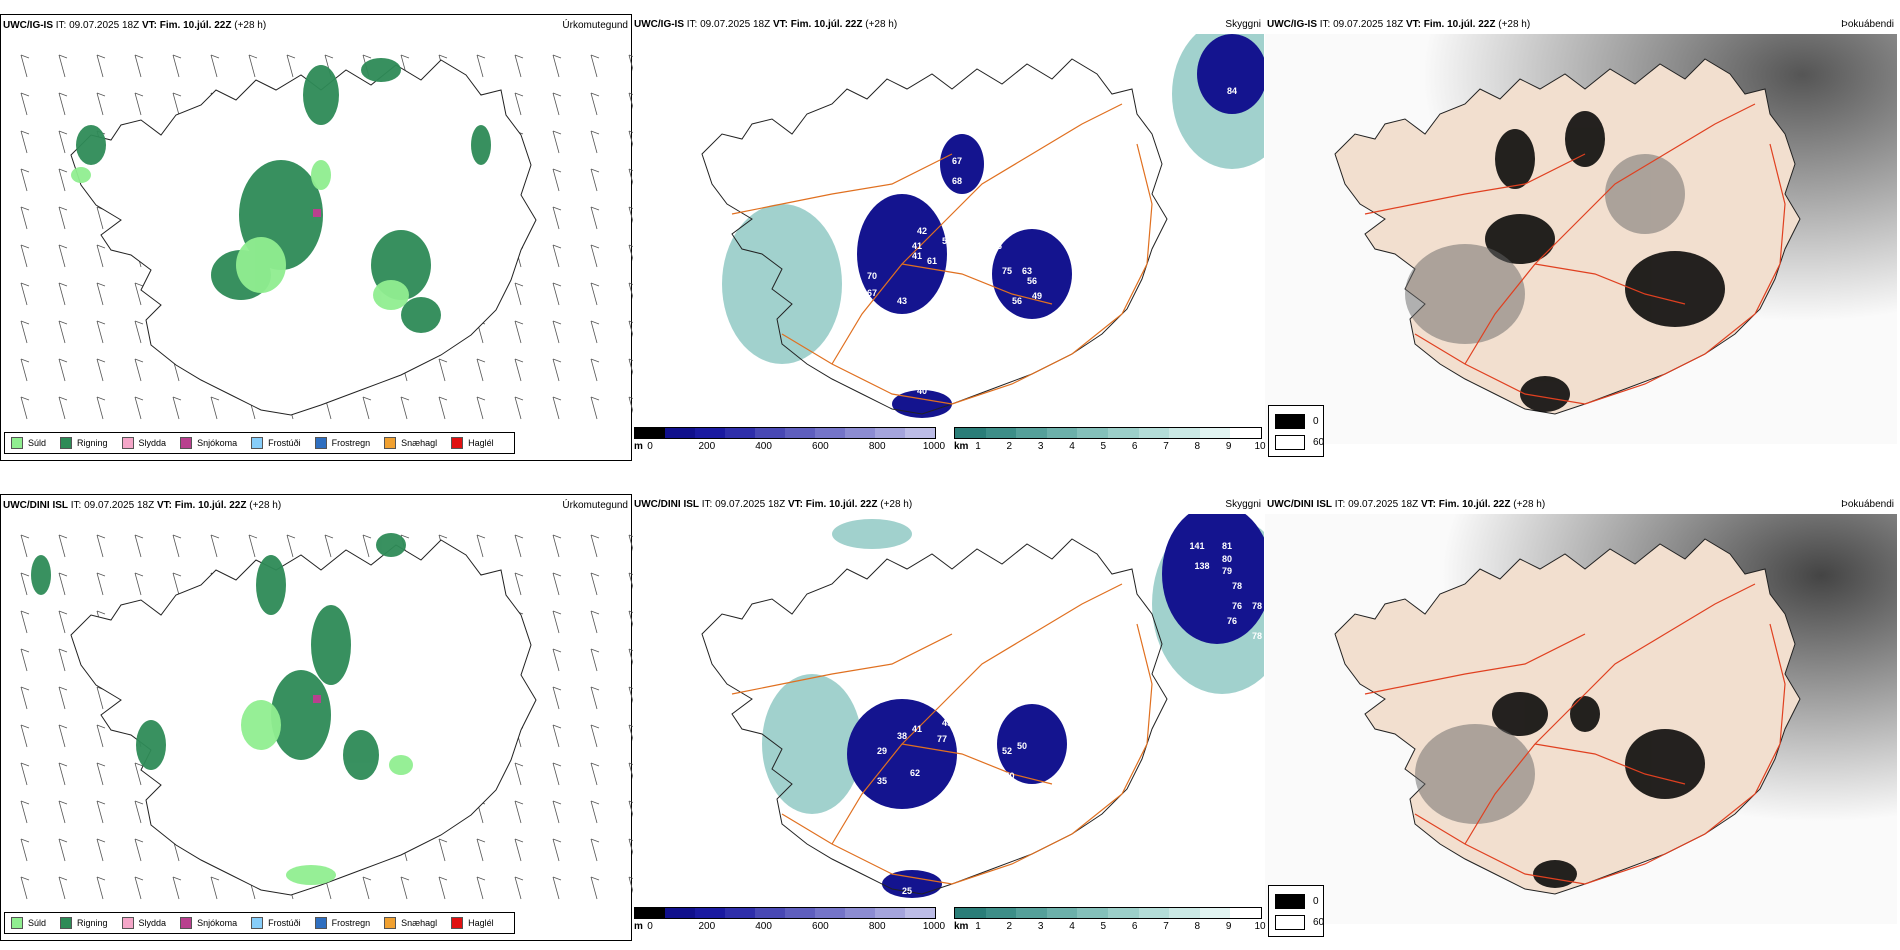 This screenshot has height=950, width=1900. I want to click on colorbar-tick-label: 8, so click(1197, 446).